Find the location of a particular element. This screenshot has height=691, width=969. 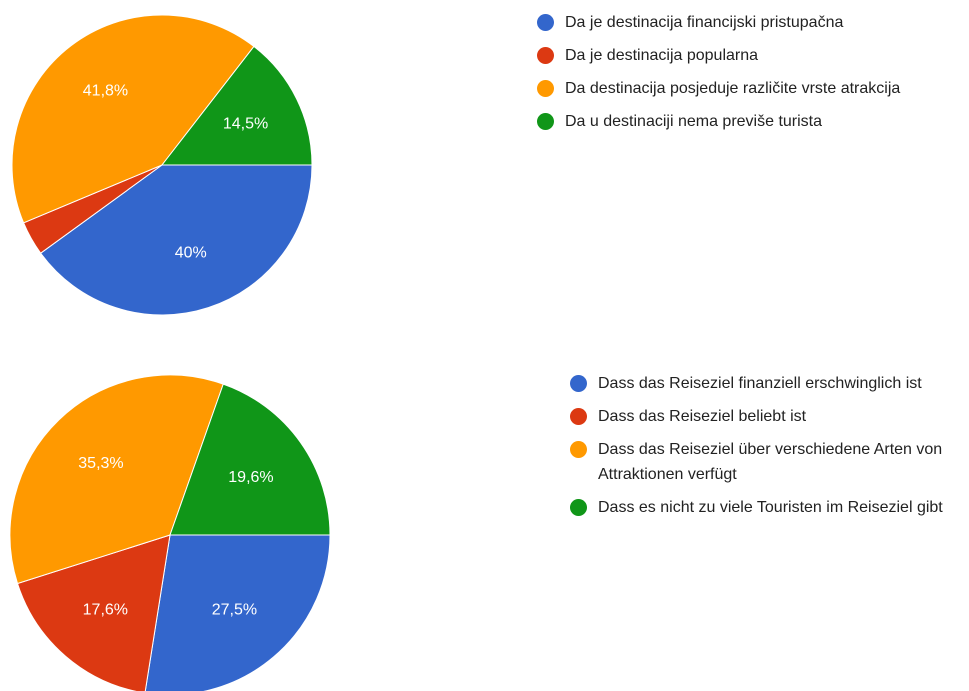

legend-item: Da u destinaciji nema previše turista is located at coordinates (727, 121).